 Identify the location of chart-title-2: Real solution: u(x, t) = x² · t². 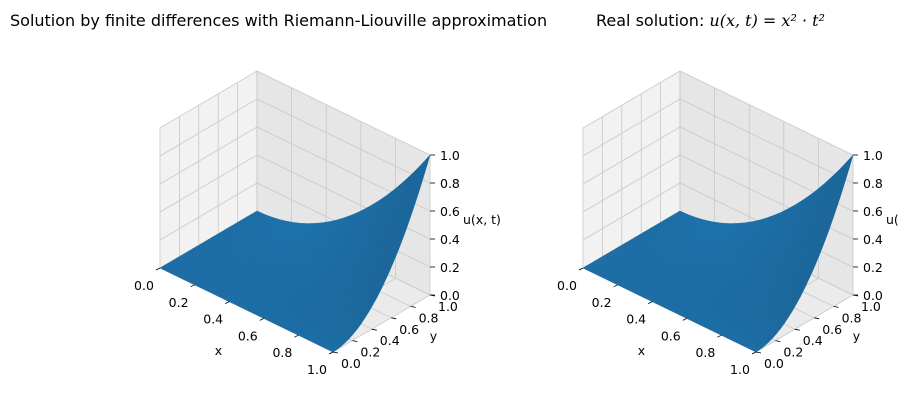
(710, 21).